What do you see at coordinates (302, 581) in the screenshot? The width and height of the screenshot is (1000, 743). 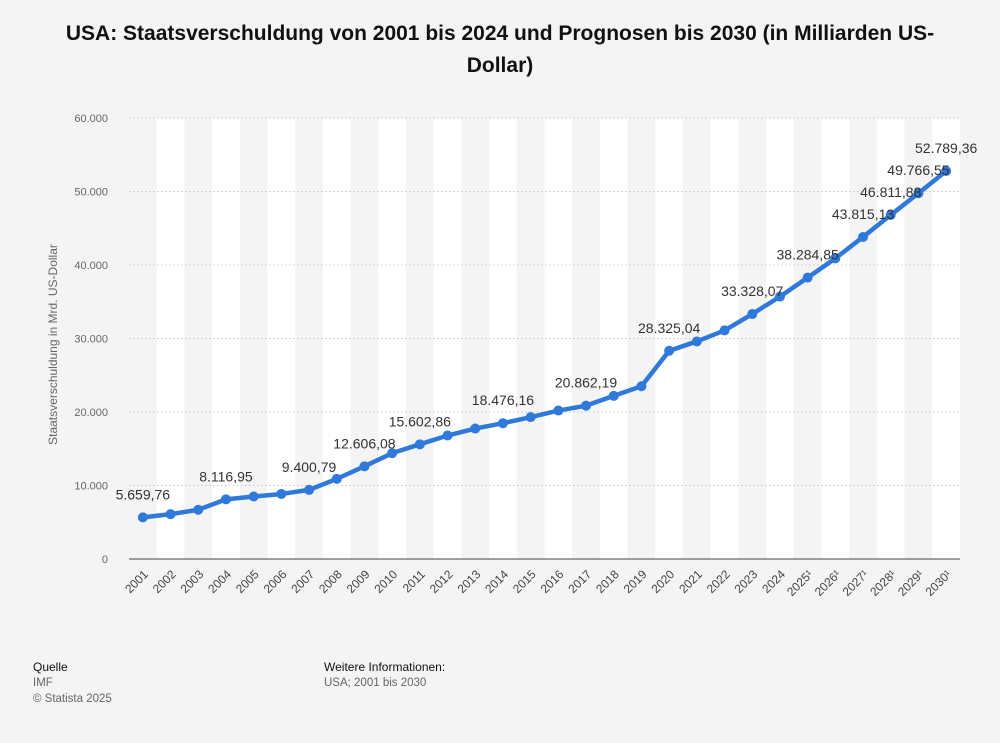 I see `x-tick-label: 2007` at bounding box center [302, 581].